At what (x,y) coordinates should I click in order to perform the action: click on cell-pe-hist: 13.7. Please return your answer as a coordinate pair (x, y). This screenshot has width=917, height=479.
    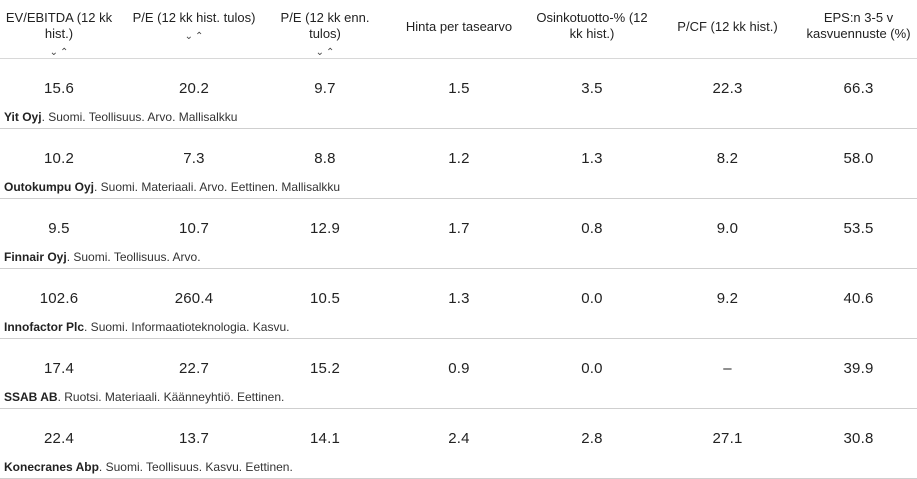
    Looking at the image, I should click on (194, 438).